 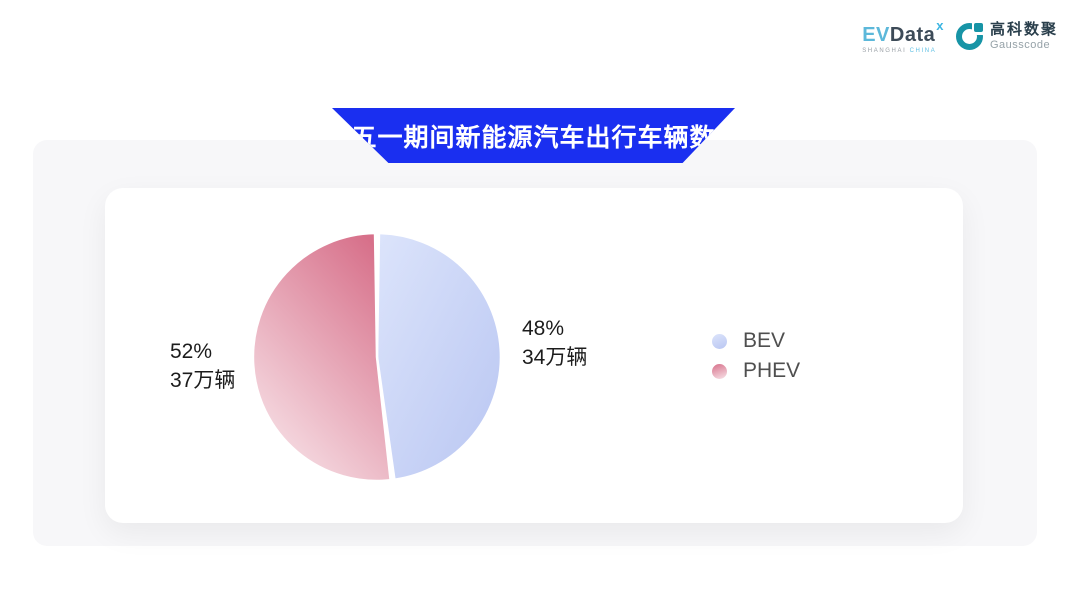 I want to click on evdata-data-text: Data, so click(x=912, y=35).